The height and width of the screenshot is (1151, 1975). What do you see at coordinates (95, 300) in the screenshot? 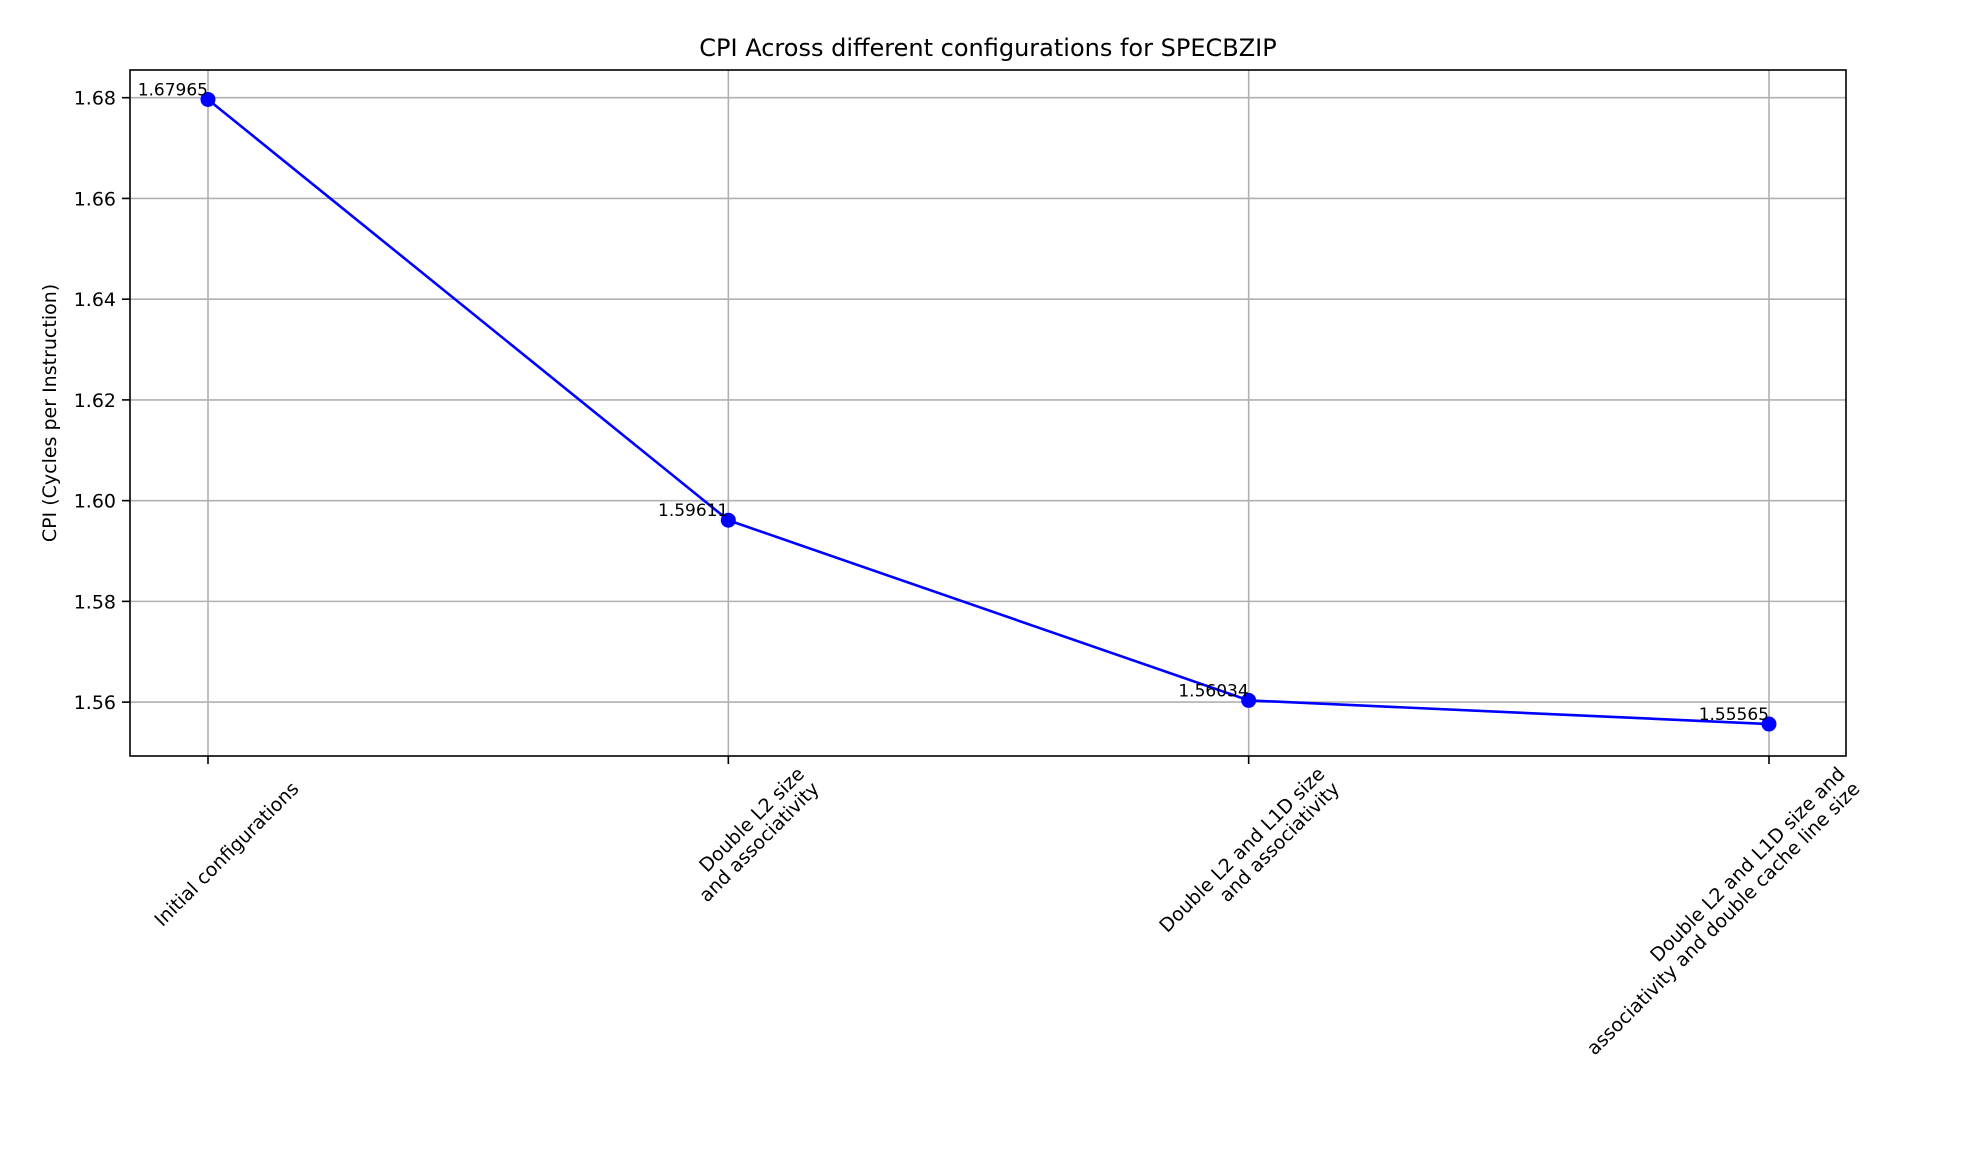
I see `y-tick-label: 1.64` at bounding box center [95, 300].